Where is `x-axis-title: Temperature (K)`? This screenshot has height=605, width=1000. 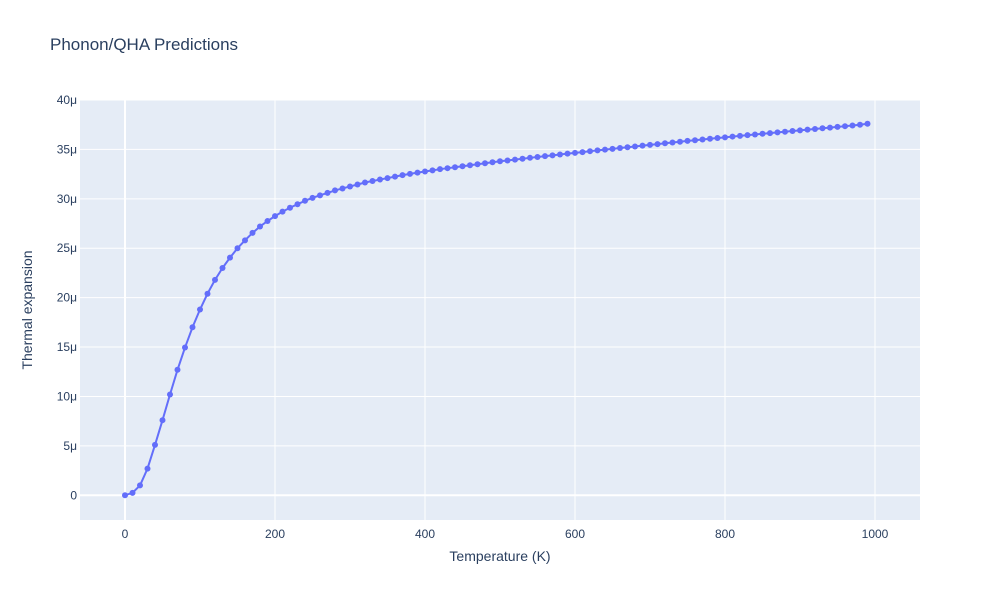
x-axis-title: Temperature (K) is located at coordinates (499, 556).